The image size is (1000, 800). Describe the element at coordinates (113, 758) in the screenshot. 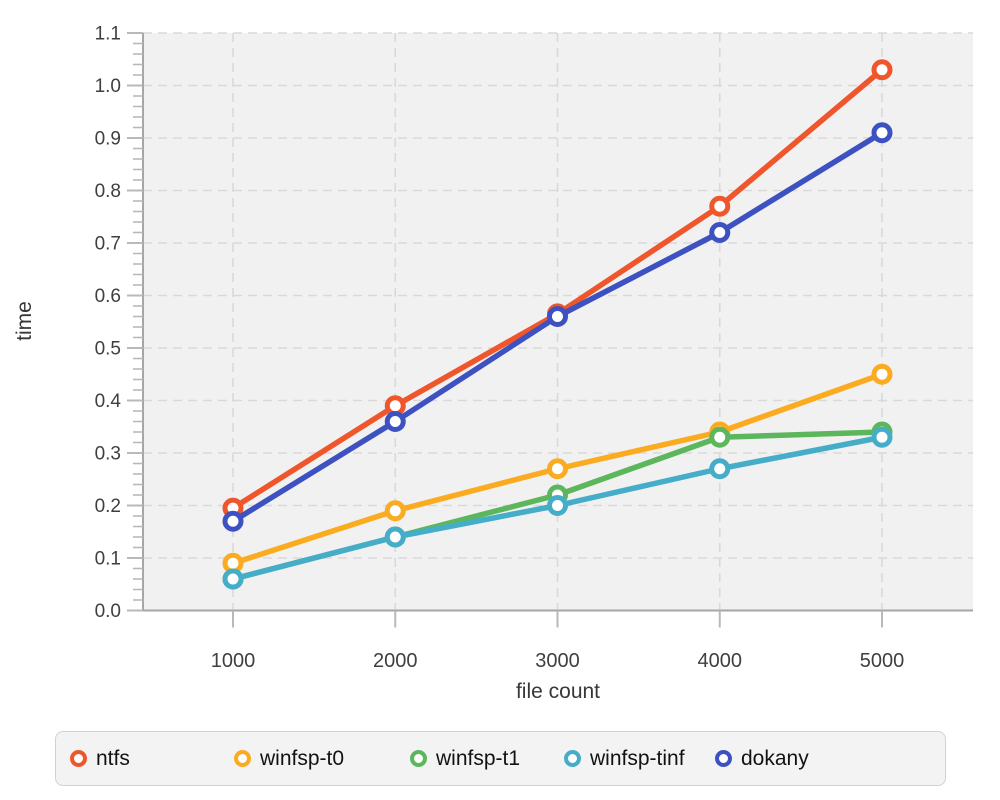

I see `legend-label: ntfs` at that location.